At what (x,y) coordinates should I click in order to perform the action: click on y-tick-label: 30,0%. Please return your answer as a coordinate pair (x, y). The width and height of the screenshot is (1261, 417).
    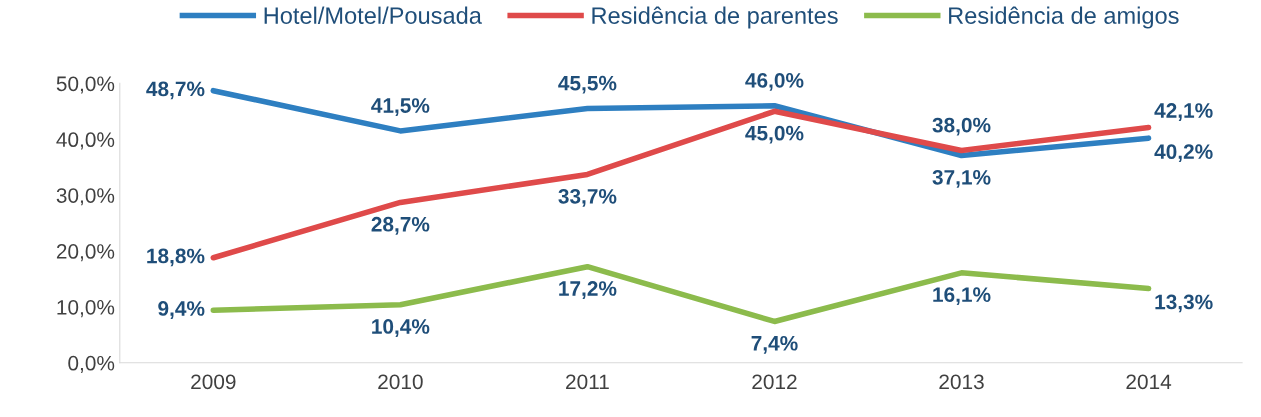
    Looking at the image, I should click on (85, 197).